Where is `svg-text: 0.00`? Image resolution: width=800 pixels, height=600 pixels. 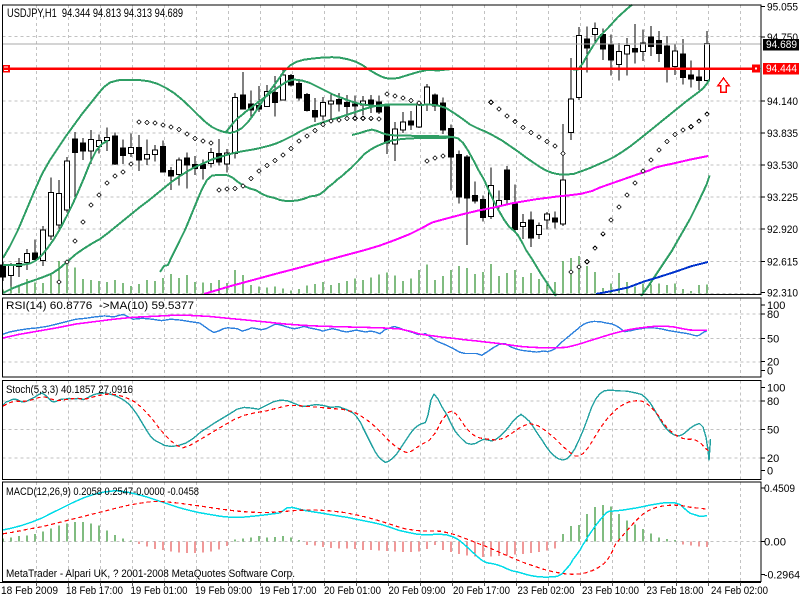 svg-text: 0.00 is located at coordinates (775, 542).